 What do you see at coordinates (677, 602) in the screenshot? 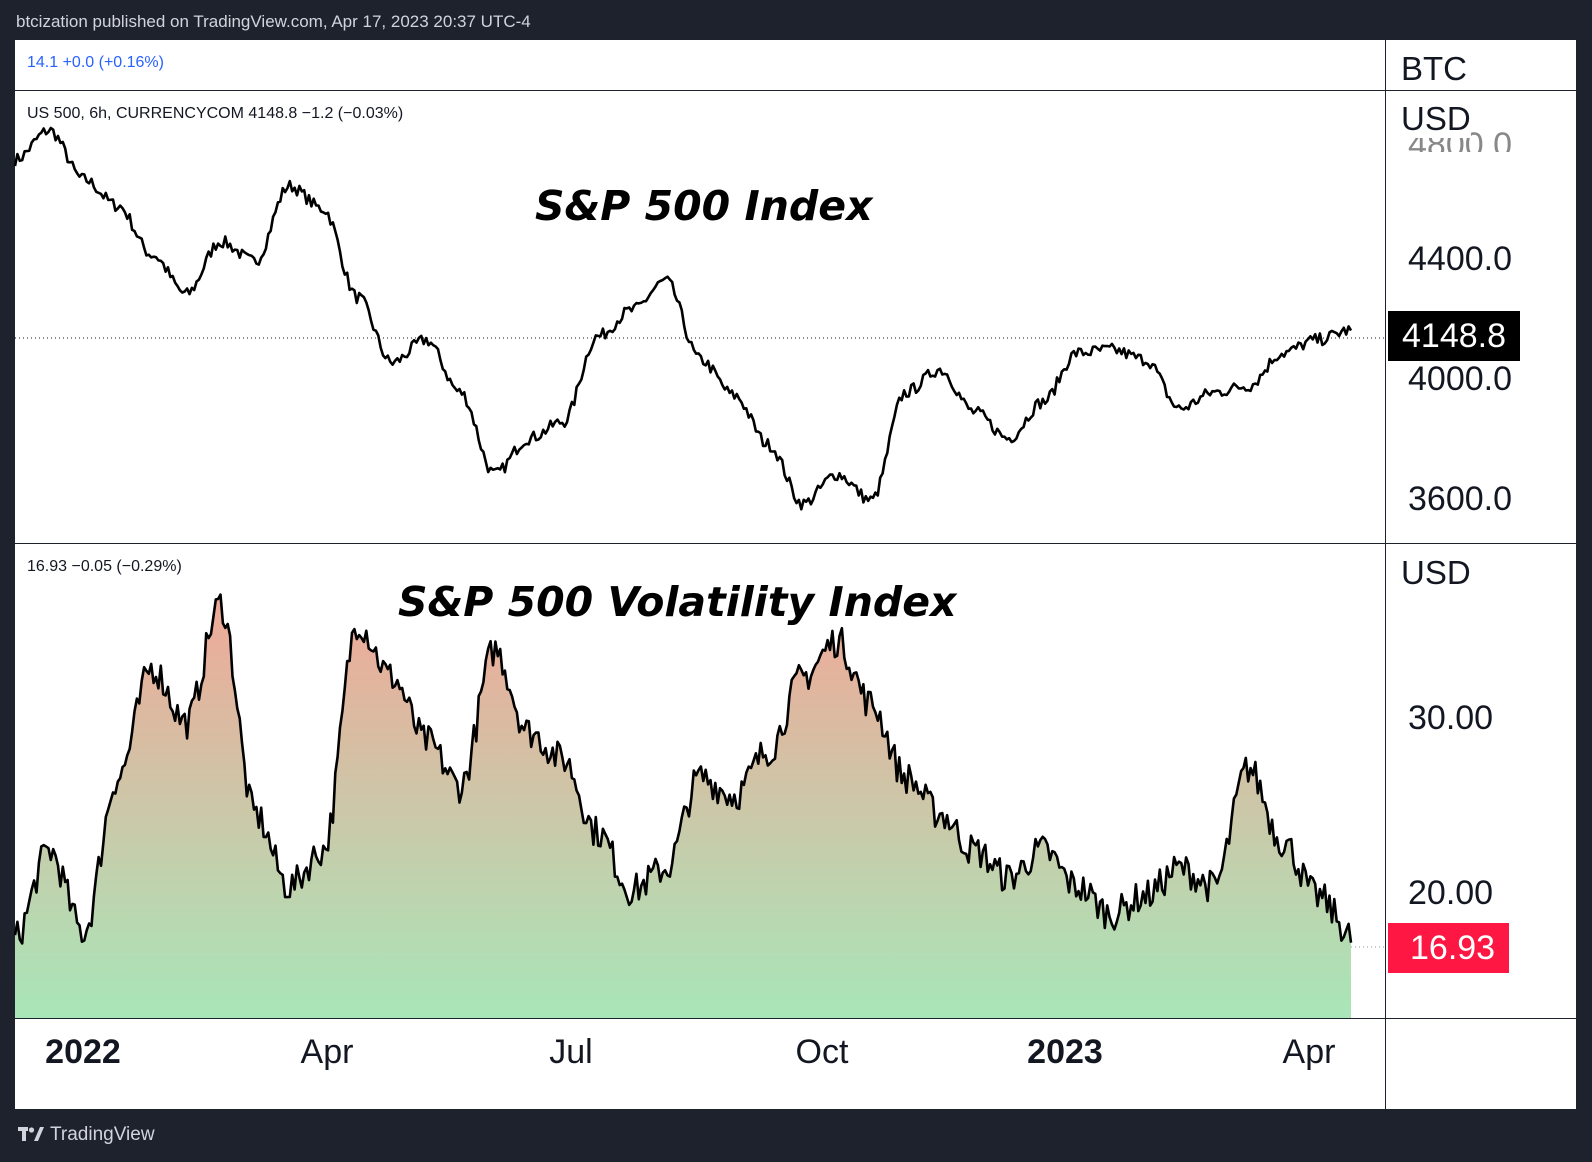
I see `vix-title: S&P 500 Volatility Index` at bounding box center [677, 602].